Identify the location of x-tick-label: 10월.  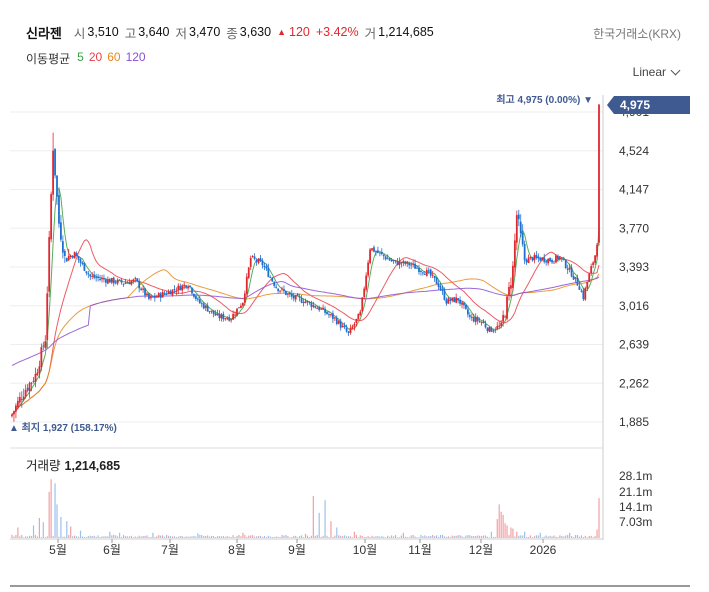
(365, 550).